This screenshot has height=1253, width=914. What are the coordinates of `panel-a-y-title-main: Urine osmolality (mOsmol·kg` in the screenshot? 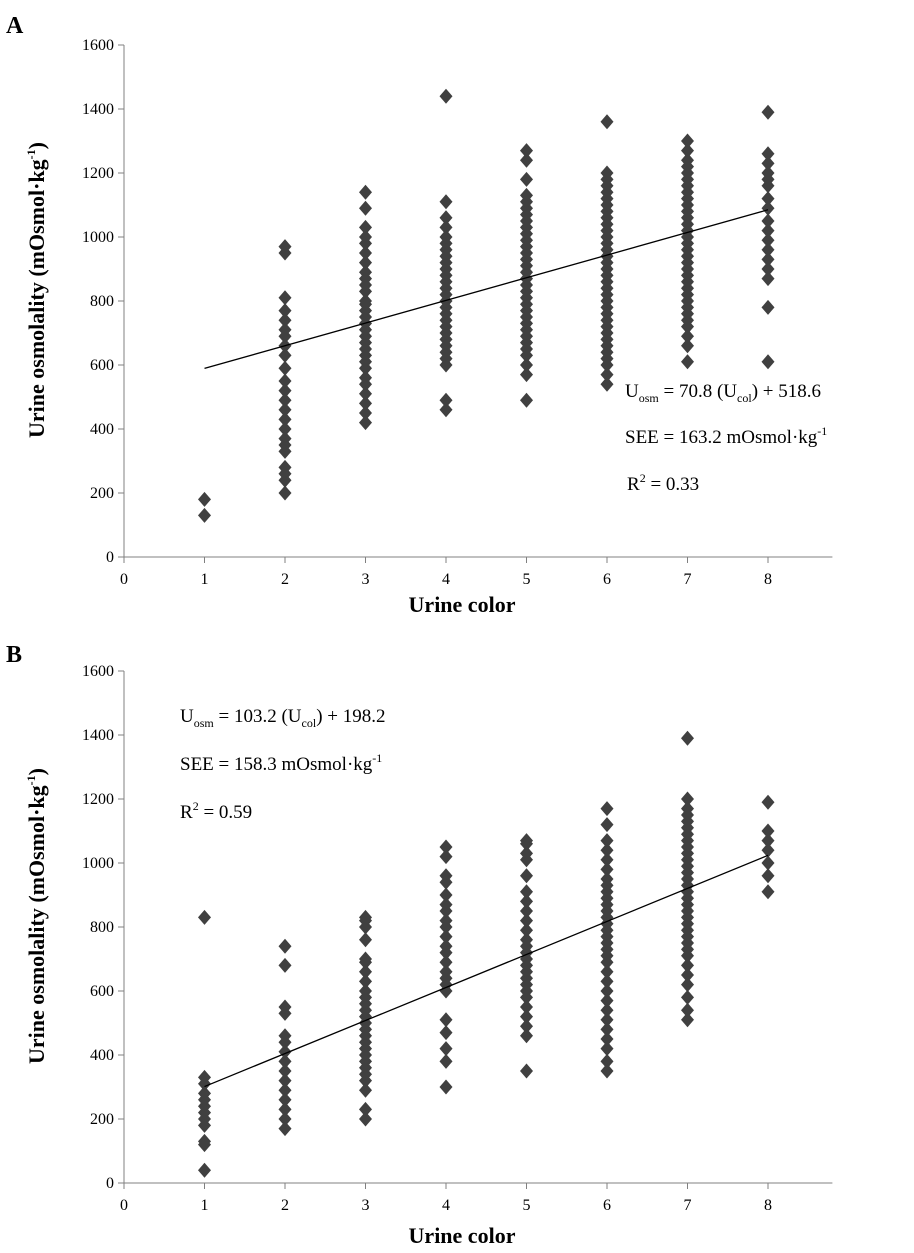 It's located at (36, 298).